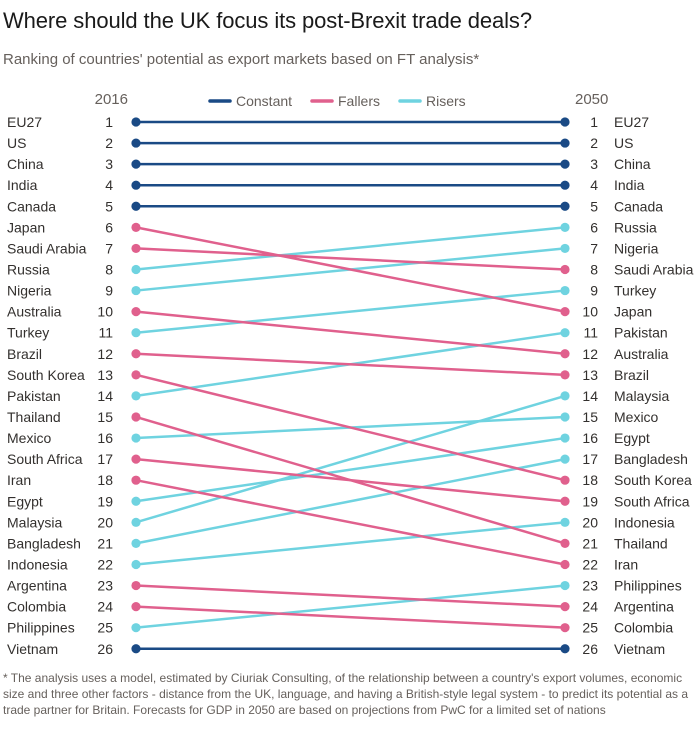 The height and width of the screenshot is (736, 700). I want to click on point-2016-south-korea, so click(136, 375).